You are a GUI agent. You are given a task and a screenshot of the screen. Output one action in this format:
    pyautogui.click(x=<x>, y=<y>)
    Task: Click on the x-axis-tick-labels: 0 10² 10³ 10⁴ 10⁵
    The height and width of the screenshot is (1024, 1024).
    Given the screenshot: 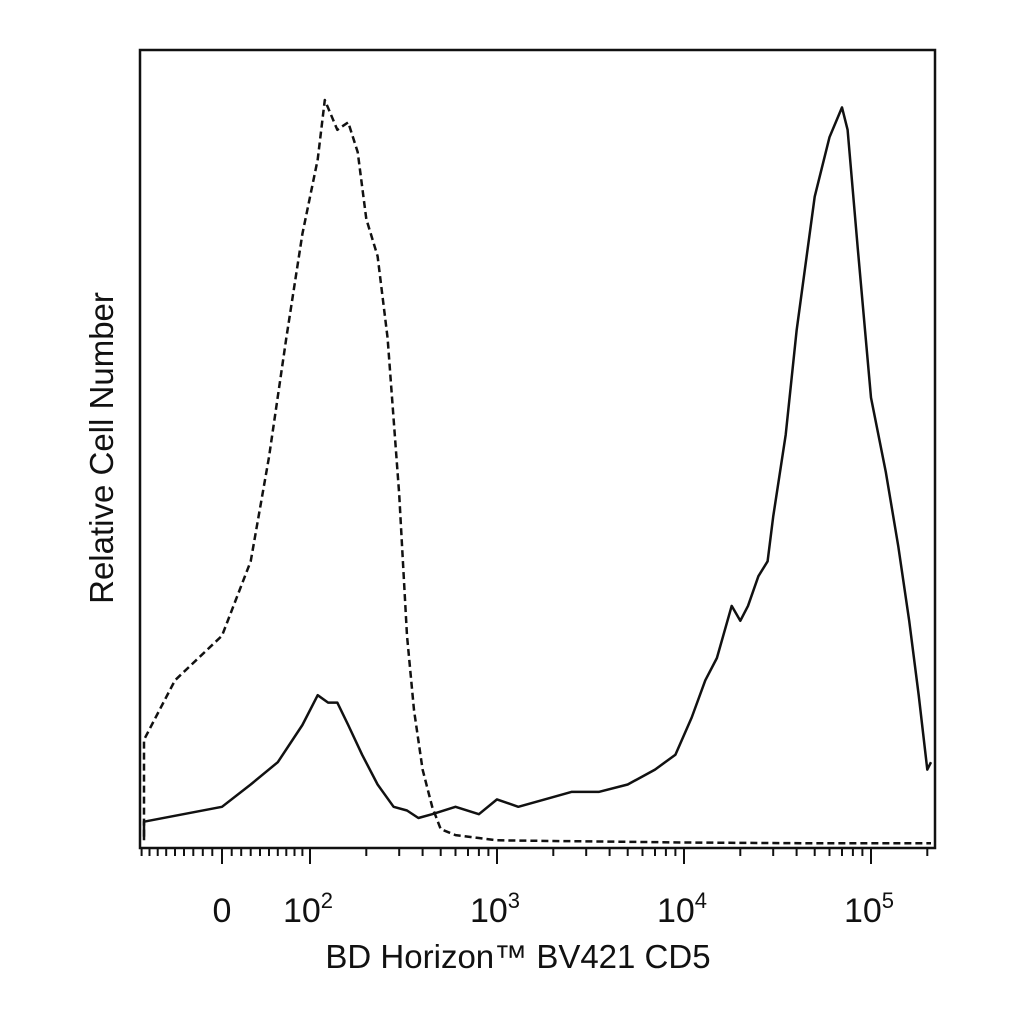 What is the action you would take?
    pyautogui.click(x=554, y=909)
    